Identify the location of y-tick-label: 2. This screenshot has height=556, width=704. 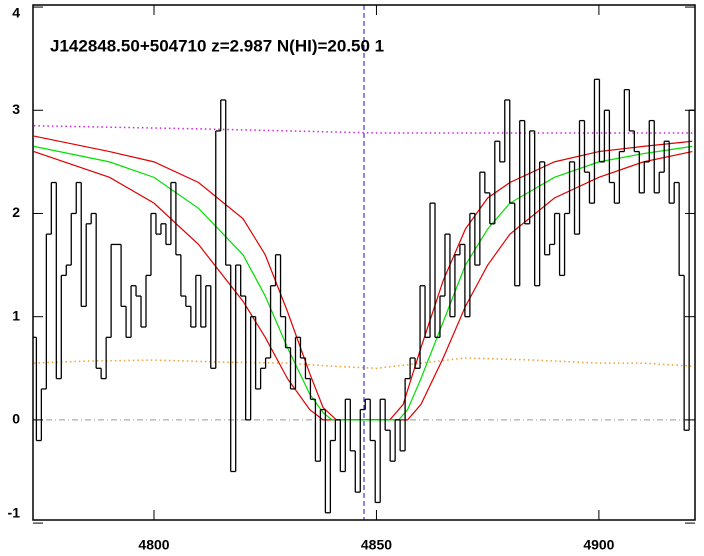
(16, 212).